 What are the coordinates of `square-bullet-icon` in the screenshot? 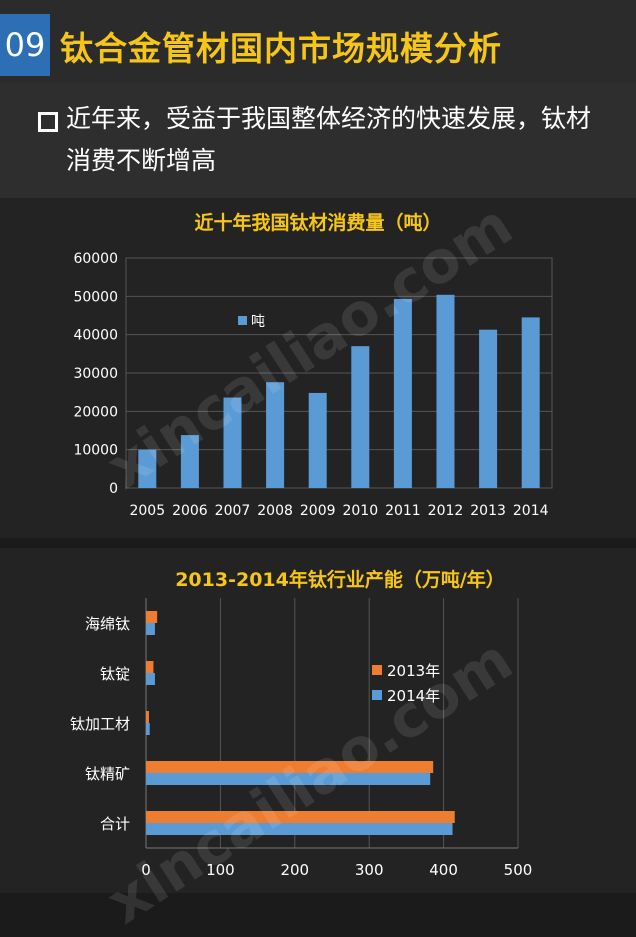 It's located at (48, 122).